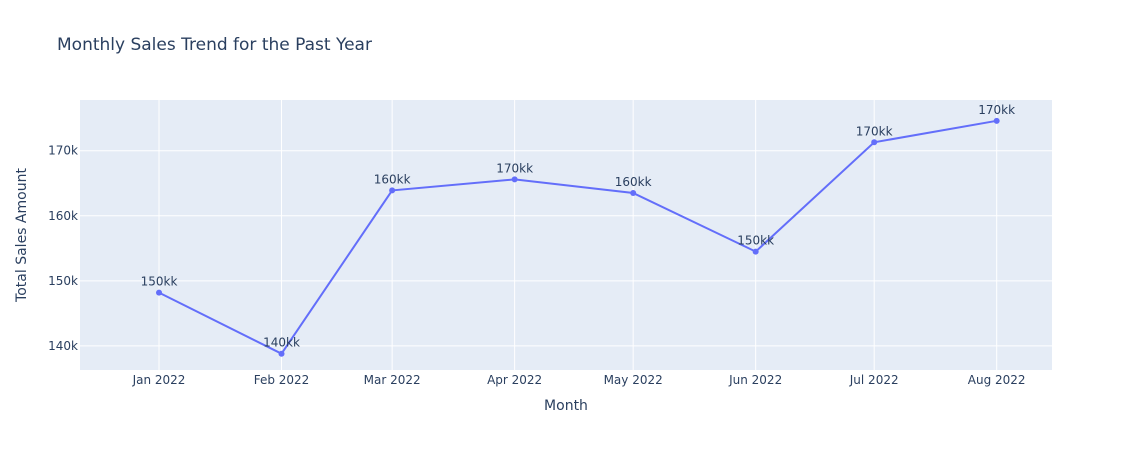  Describe the element at coordinates (633, 380) in the screenshot. I see `x-tick-label: May 2022` at that location.